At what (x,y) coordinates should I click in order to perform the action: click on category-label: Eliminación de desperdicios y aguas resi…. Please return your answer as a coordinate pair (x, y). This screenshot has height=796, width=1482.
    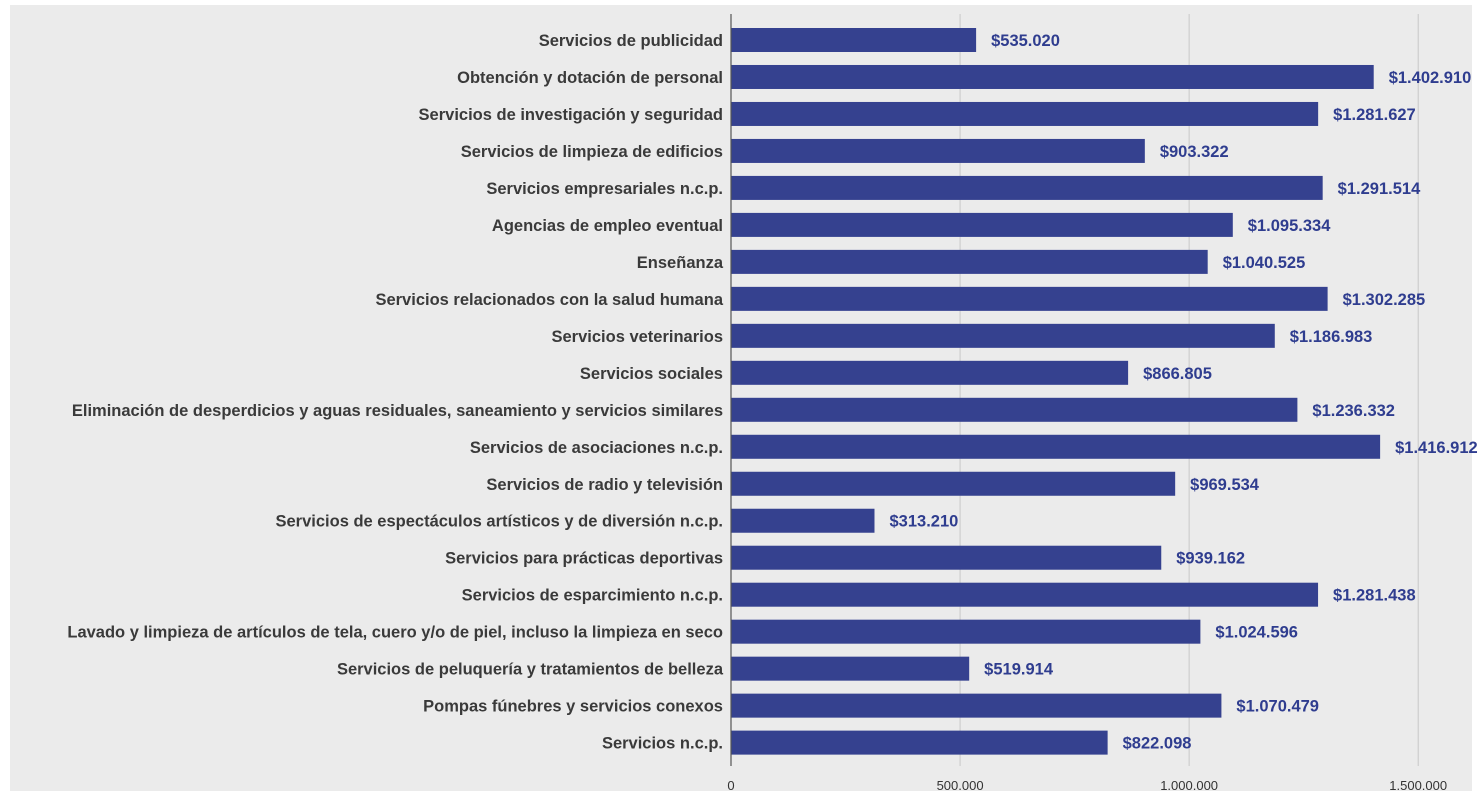
    Looking at the image, I should click on (397, 411).